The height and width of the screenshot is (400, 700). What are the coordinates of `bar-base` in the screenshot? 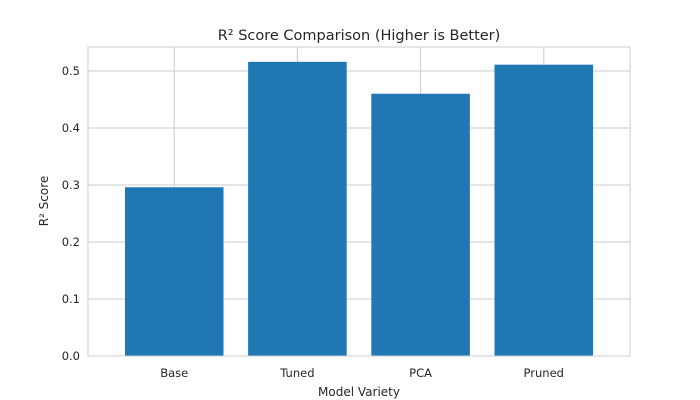 It's located at (174, 271).